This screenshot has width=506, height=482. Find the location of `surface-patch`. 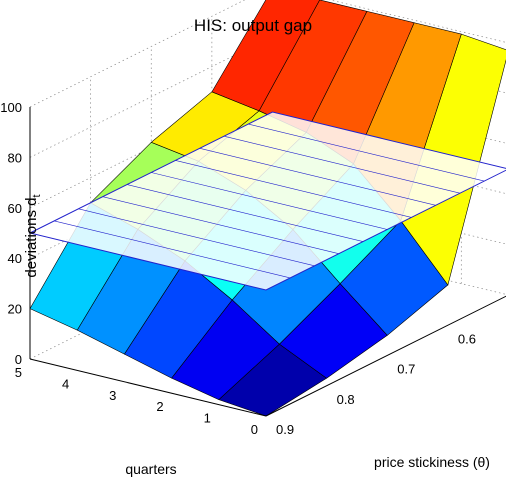

surface-patch is located at coordinates (265, 56).